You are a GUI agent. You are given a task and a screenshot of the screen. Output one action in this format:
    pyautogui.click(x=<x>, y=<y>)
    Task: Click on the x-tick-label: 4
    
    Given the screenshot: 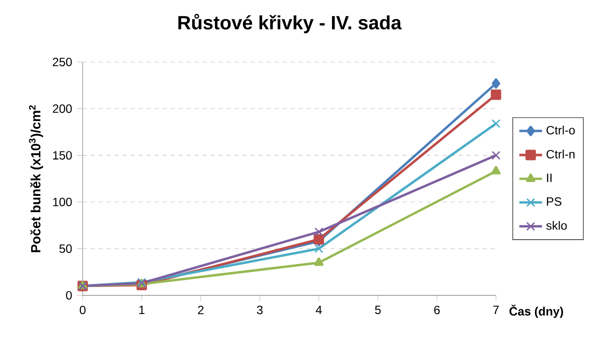 What is the action you would take?
    pyautogui.click(x=319, y=310)
    